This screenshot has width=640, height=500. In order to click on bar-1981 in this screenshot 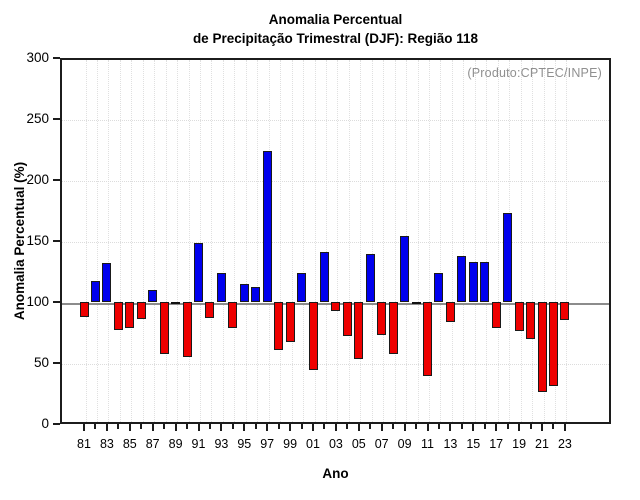, I will do `click(84, 309)`.